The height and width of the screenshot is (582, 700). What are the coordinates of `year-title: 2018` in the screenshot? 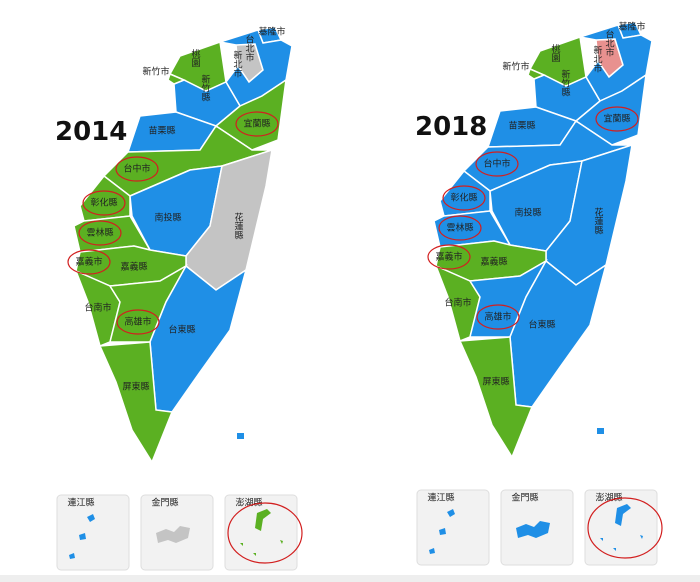 It's located at (451, 127).